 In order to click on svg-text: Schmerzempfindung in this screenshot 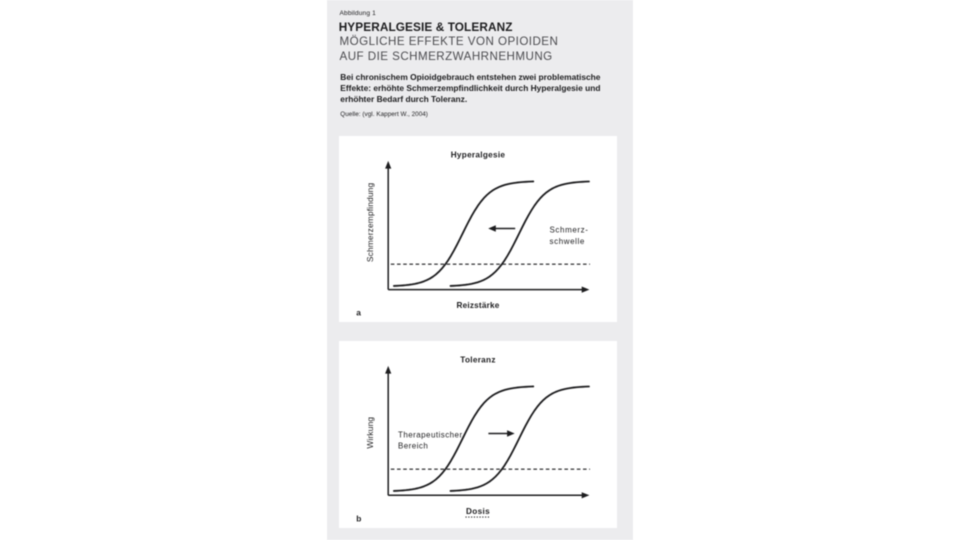, I will do `click(370, 223)`.